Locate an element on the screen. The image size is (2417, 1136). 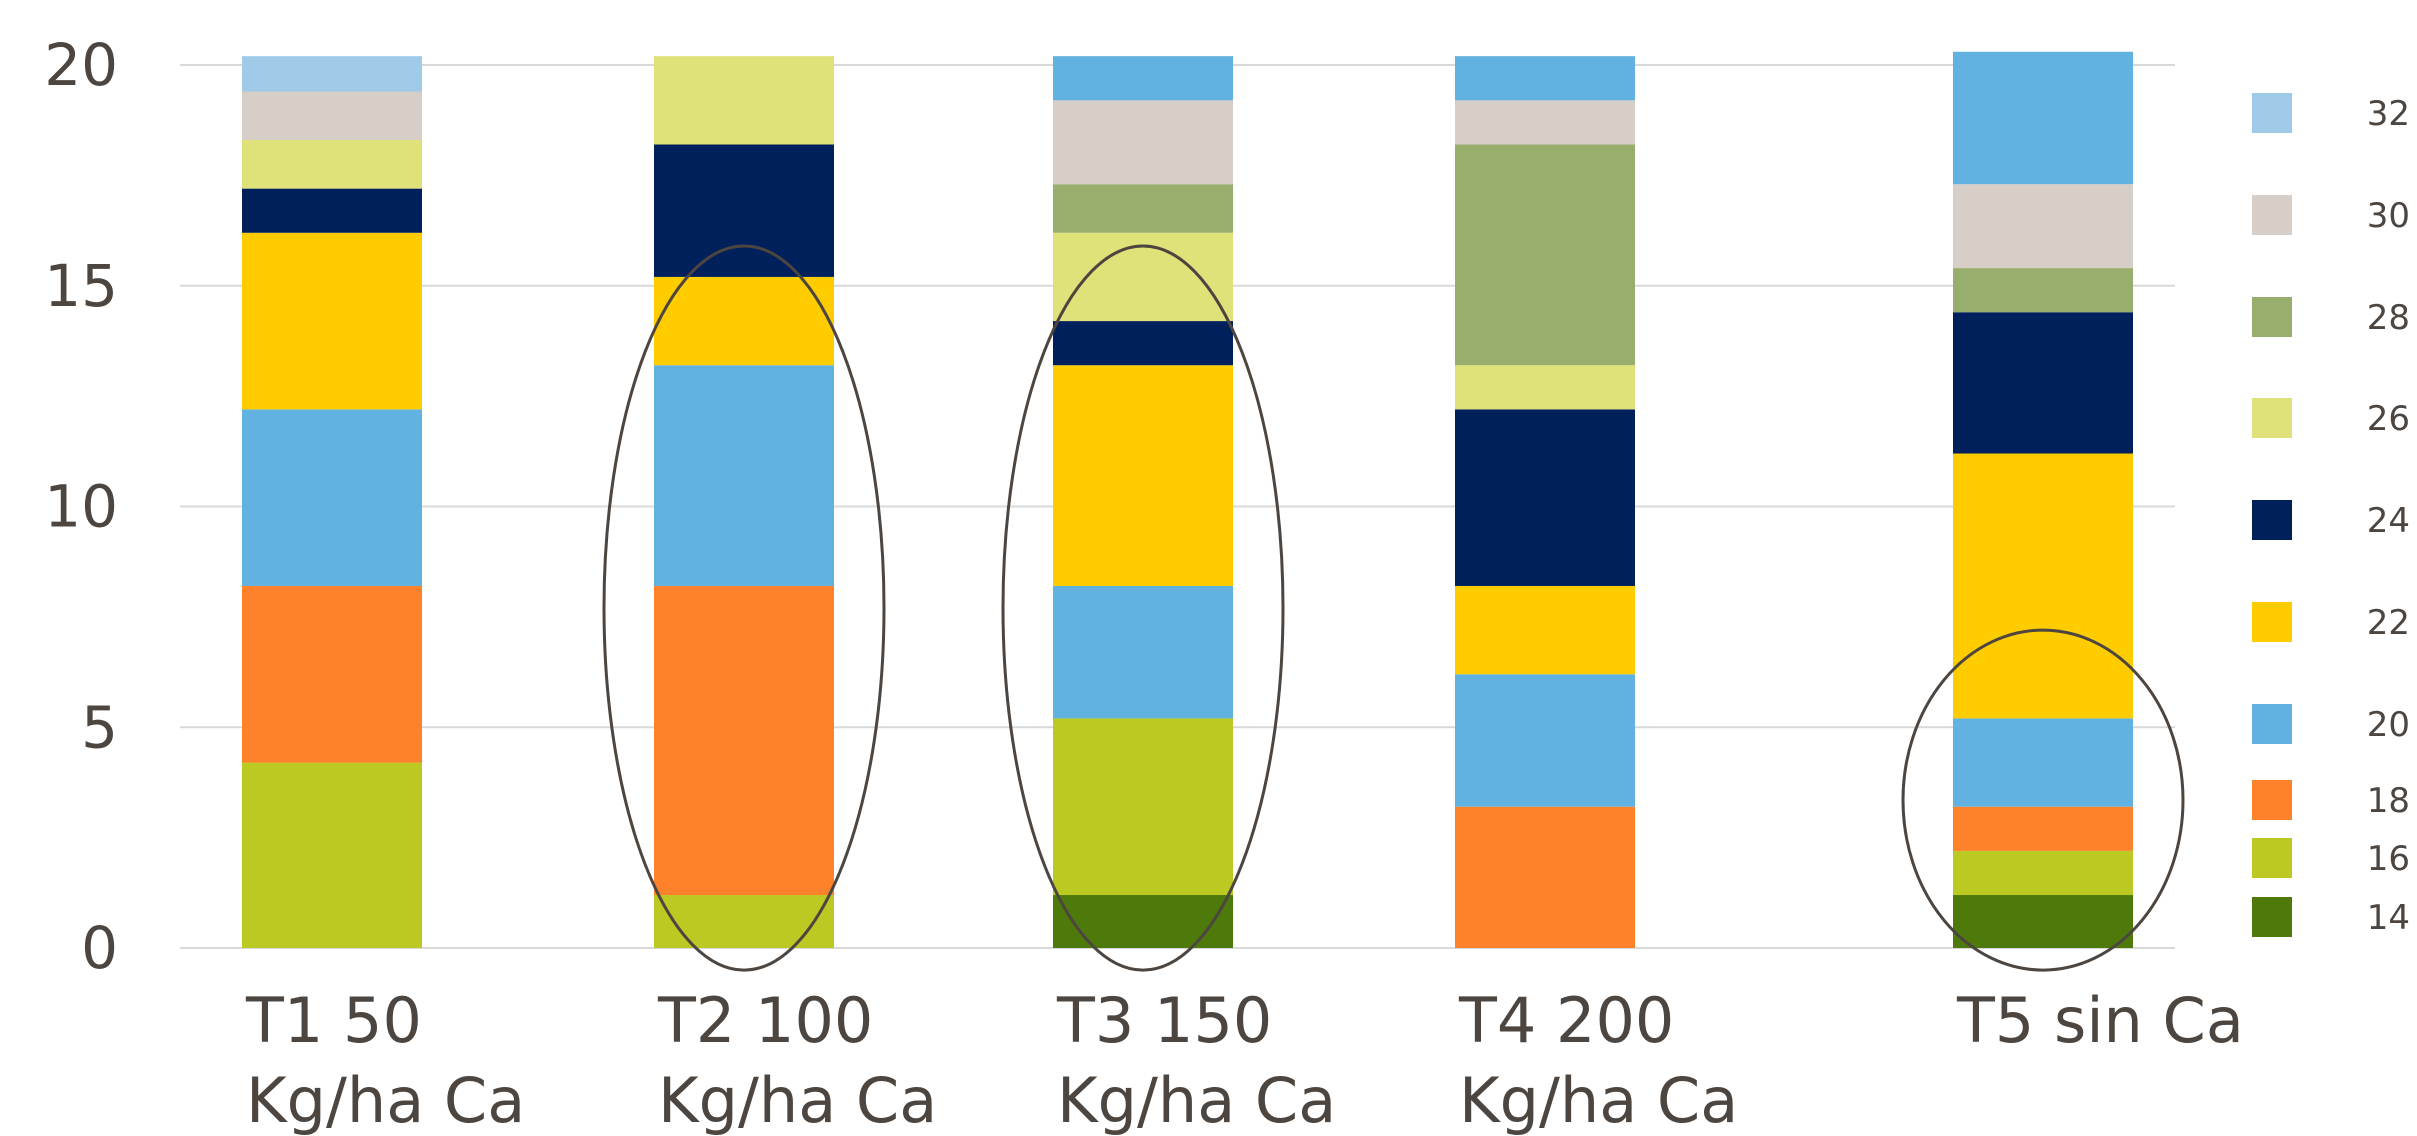
y-axis-tick-labels: 0 5 10 15 20 is located at coordinates (81, 506).